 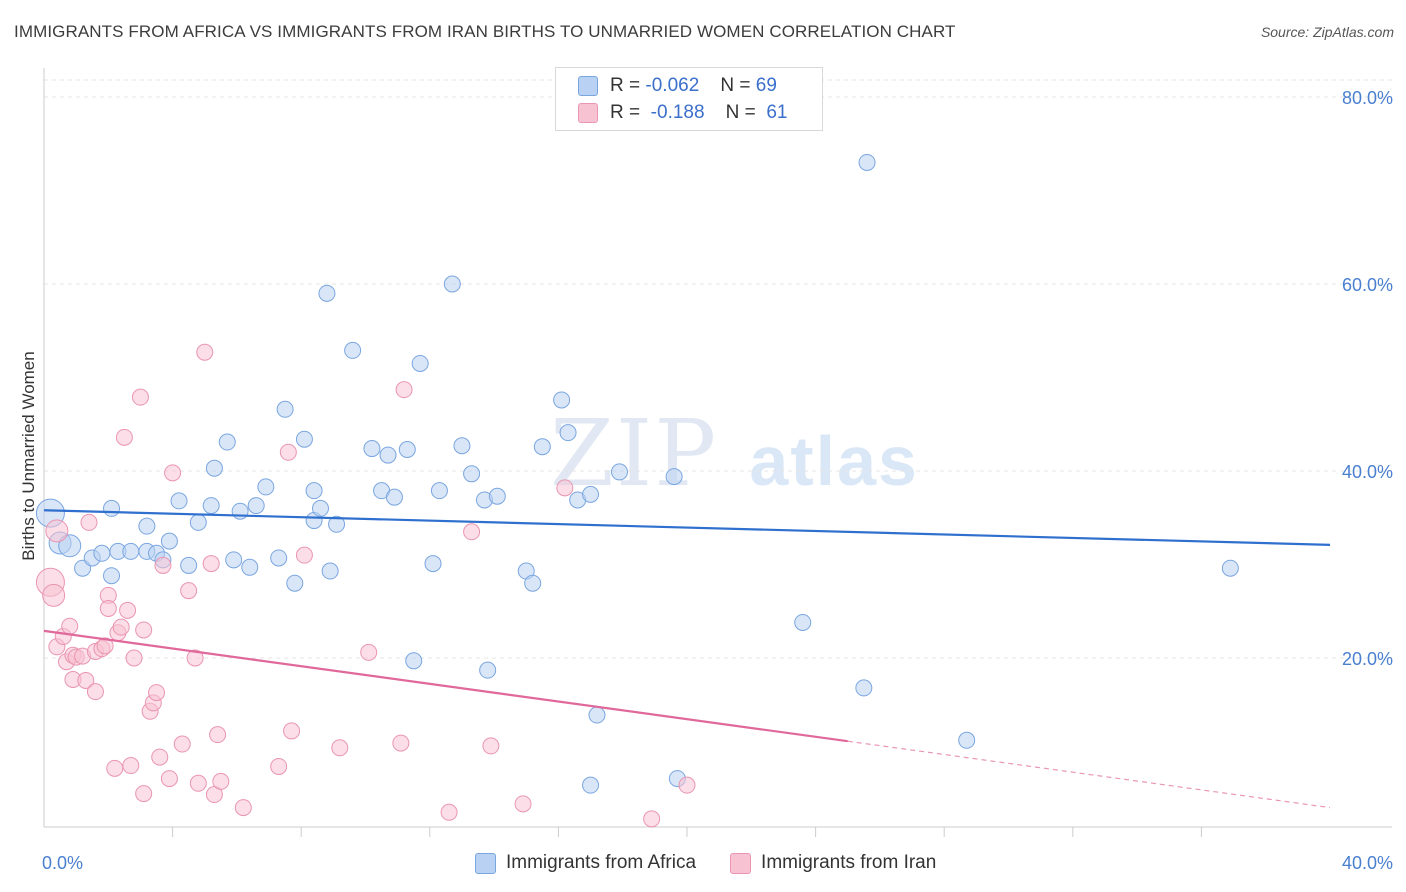 What do you see at coordinates (677, 112) in the screenshot?
I see `legend-r-iran: -0.188` at bounding box center [677, 112].